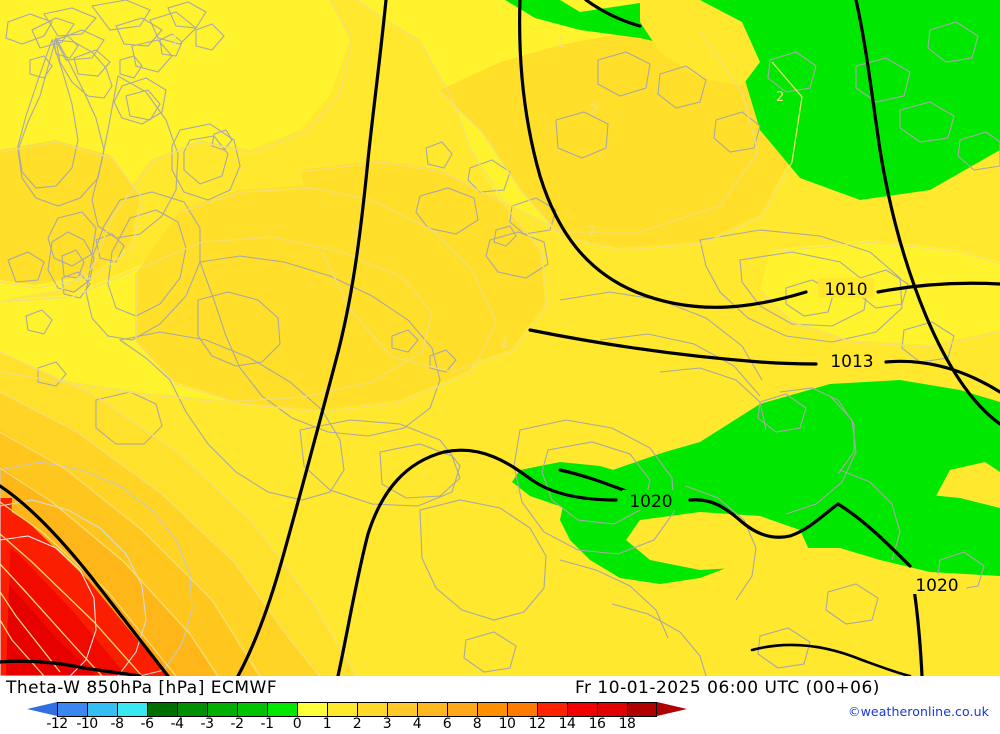 This screenshot has height=734, width=1000. Describe the element at coordinates (117, 724) in the screenshot. I see `legend-tick-2: -8` at that location.